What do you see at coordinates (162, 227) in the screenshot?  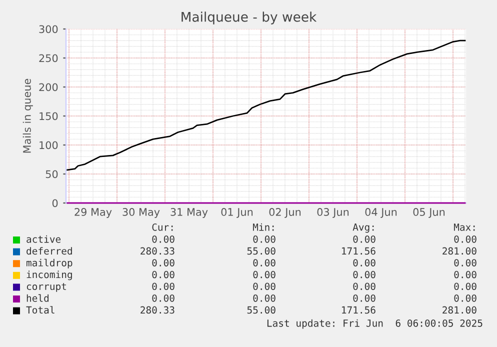 I see `text: Cur:` at bounding box center [162, 227].